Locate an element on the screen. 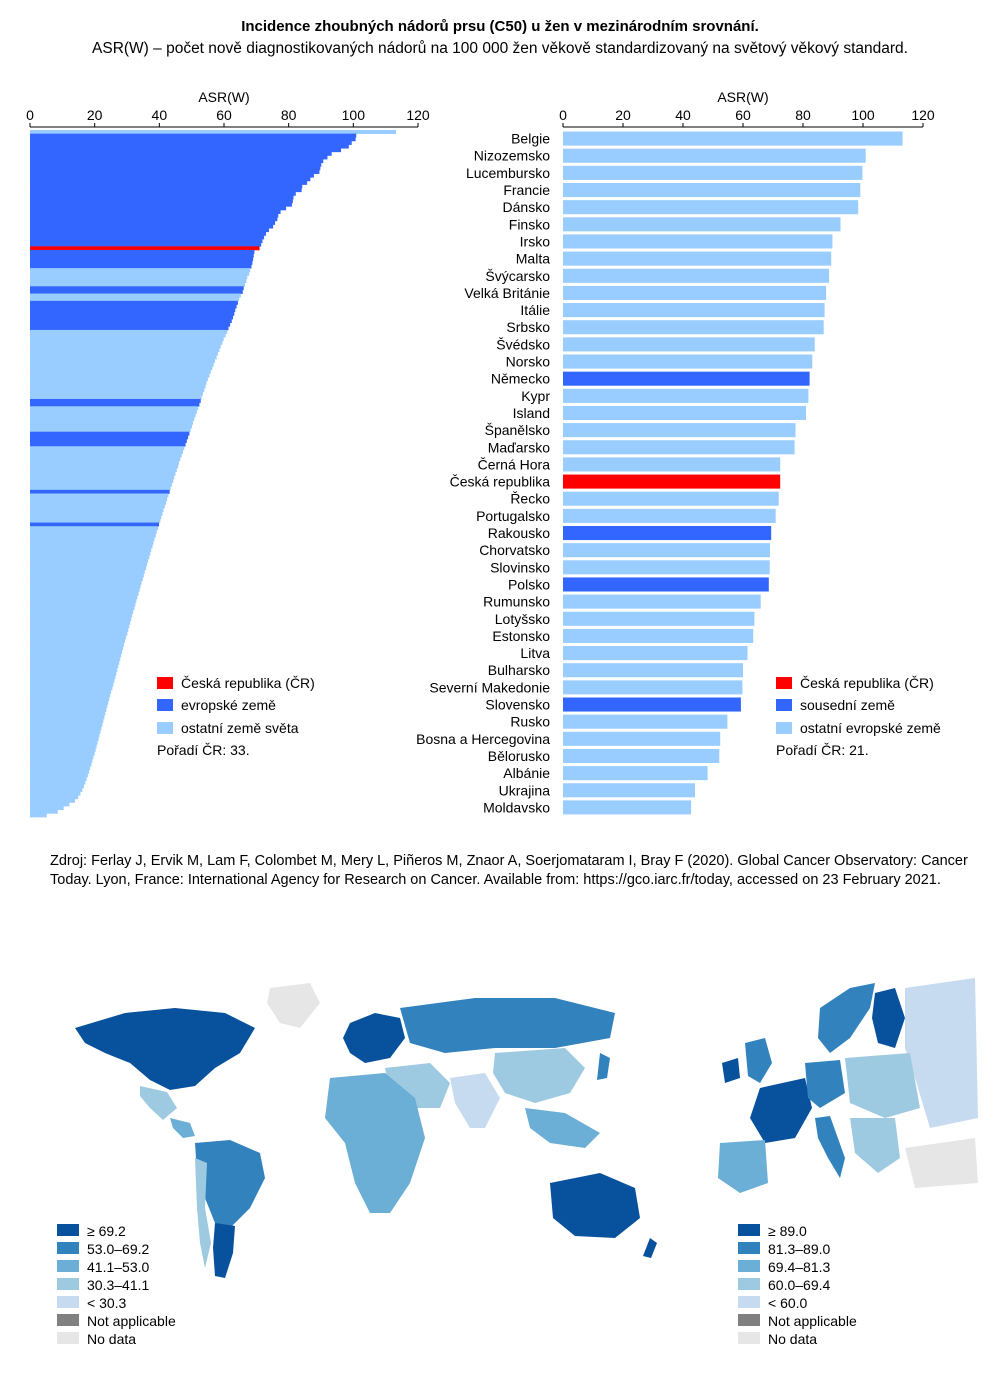 The height and width of the screenshot is (1373, 1000). map-british-isles is located at coordinates (758, 1060).